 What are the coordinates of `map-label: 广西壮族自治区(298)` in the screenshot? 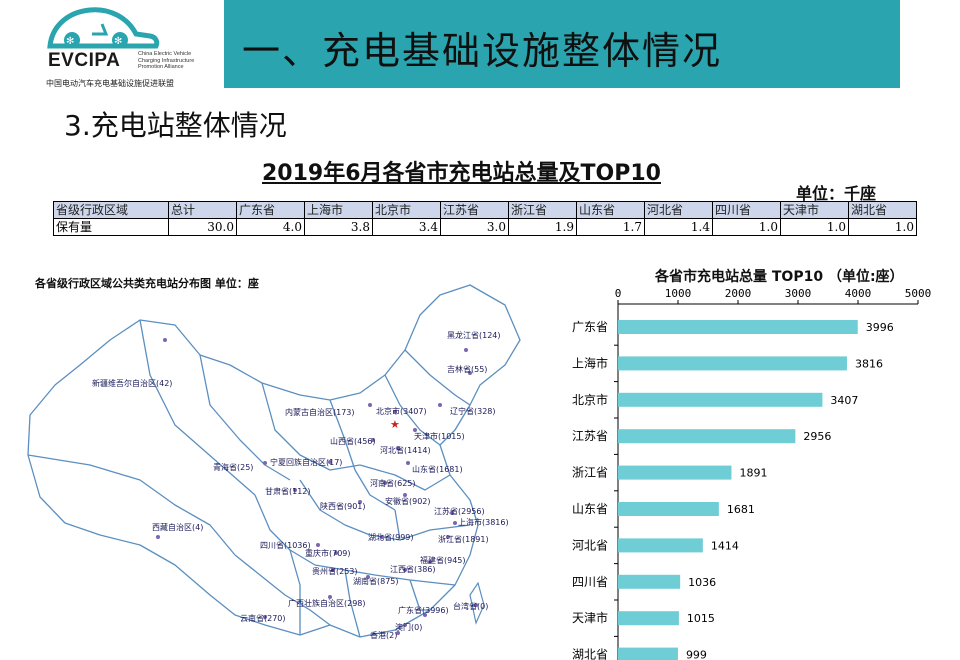 It's located at (327, 603).